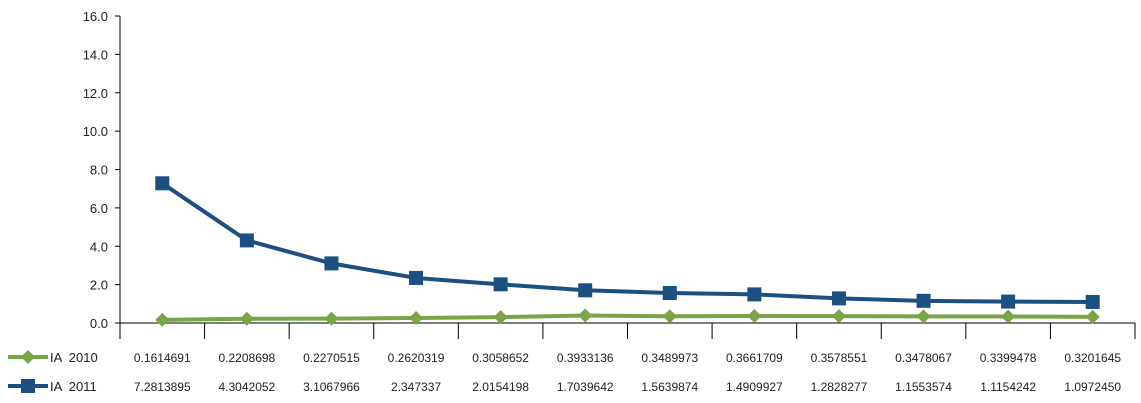  What do you see at coordinates (923, 358) in the screenshot?
I see `data-table-cell: 0.3478067` at bounding box center [923, 358].